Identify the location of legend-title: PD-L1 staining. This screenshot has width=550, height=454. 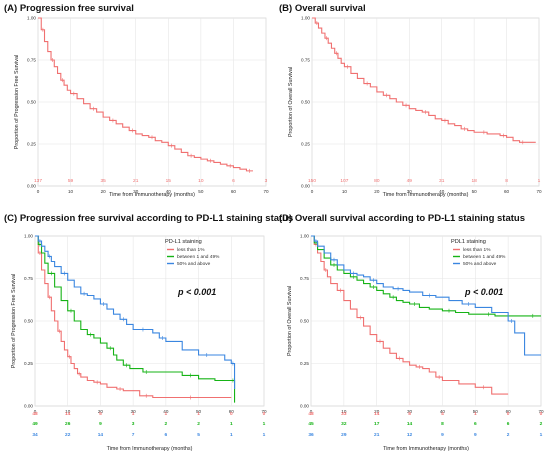
(183, 242).